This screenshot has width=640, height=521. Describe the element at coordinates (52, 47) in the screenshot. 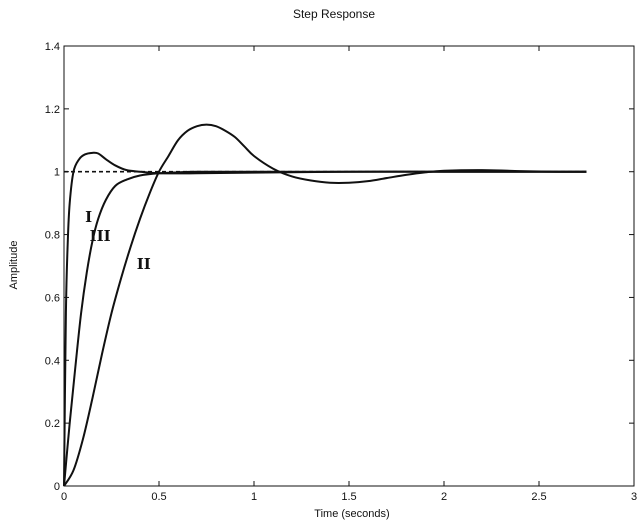

I see `y-tick-label: 1.4` at that location.